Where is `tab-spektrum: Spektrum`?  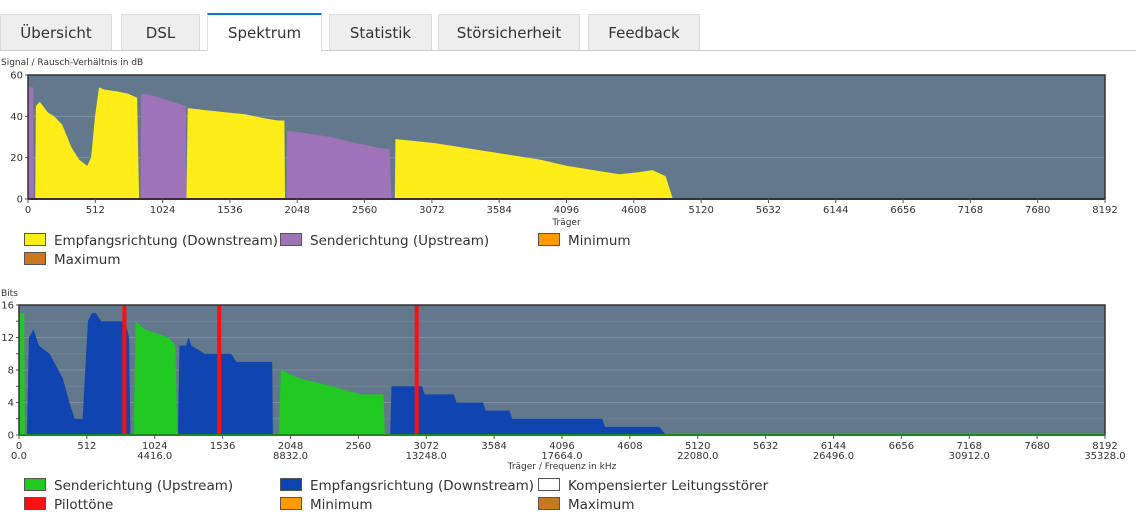 tab-spektrum: Spektrum is located at coordinates (264, 32).